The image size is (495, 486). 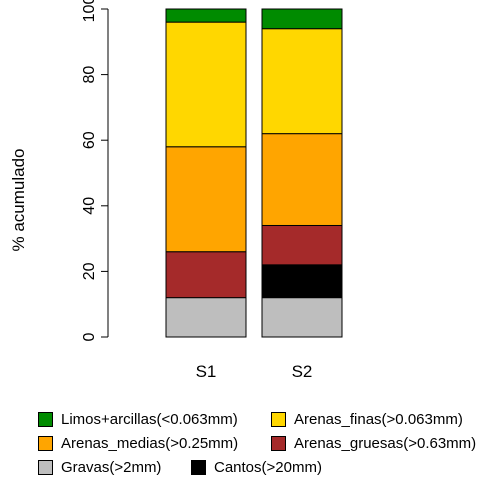 I want to click on y-tick-label: 20, so click(x=89, y=271).